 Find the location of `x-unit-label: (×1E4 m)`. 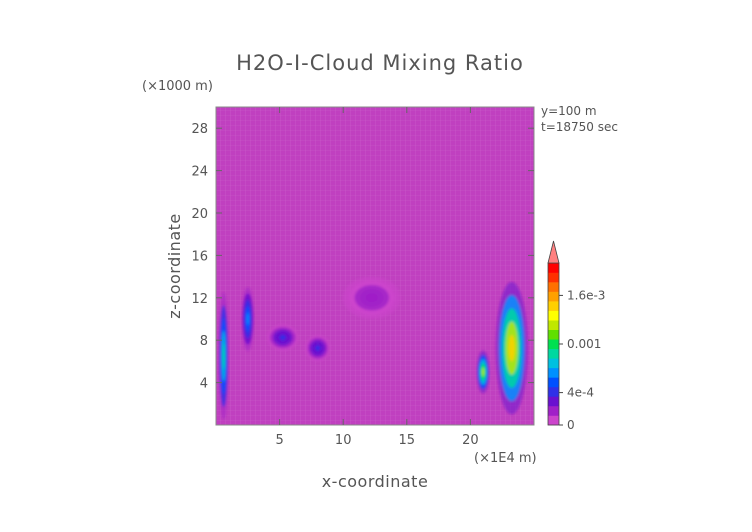

x-unit-label: (×1E4 m) is located at coordinates (505, 458).